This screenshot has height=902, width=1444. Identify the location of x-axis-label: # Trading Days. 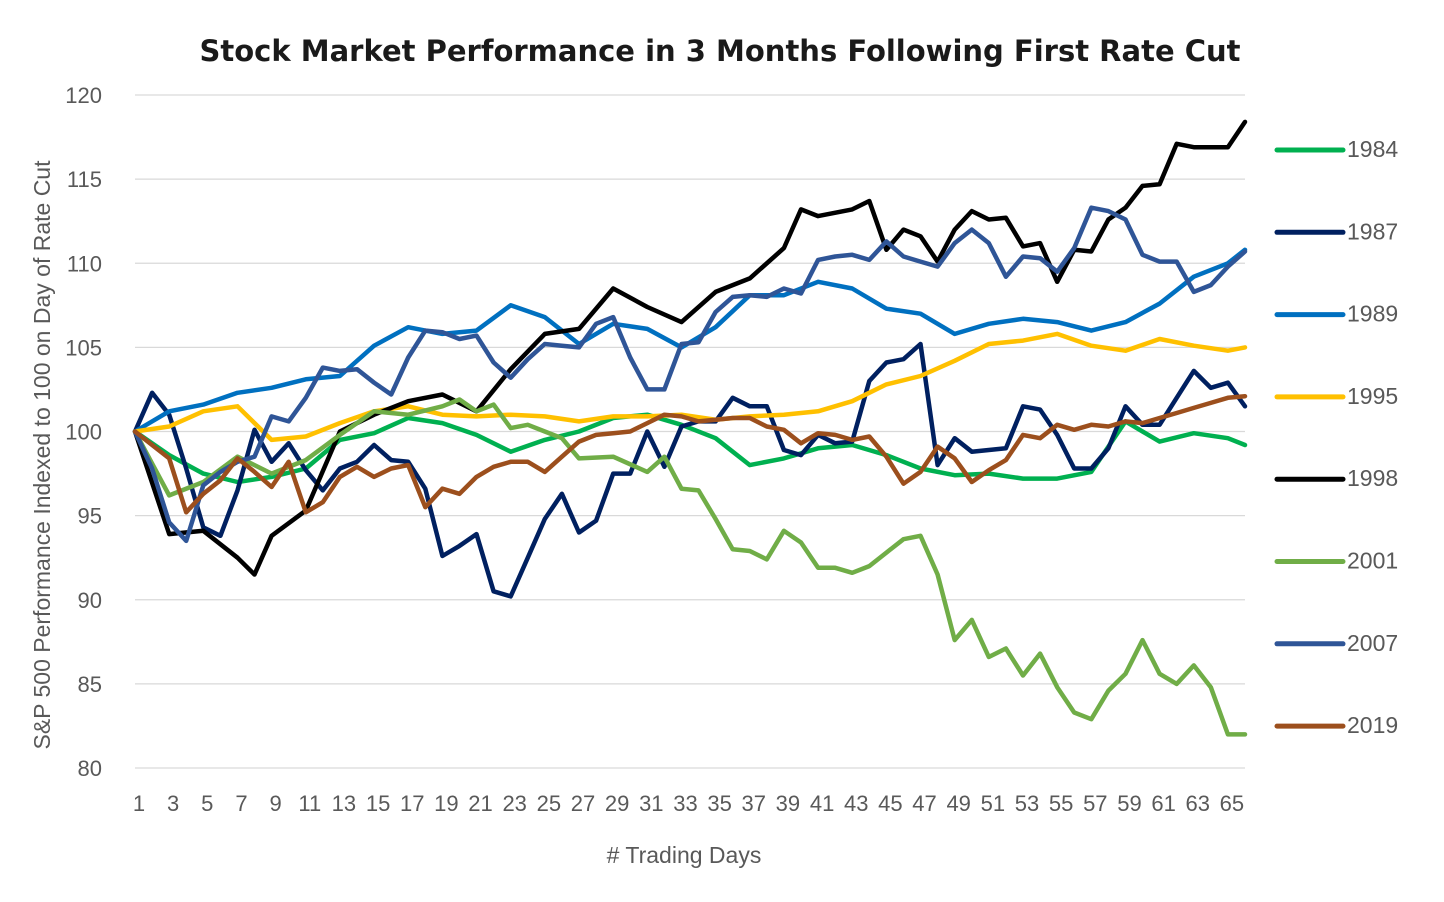
(684, 855).